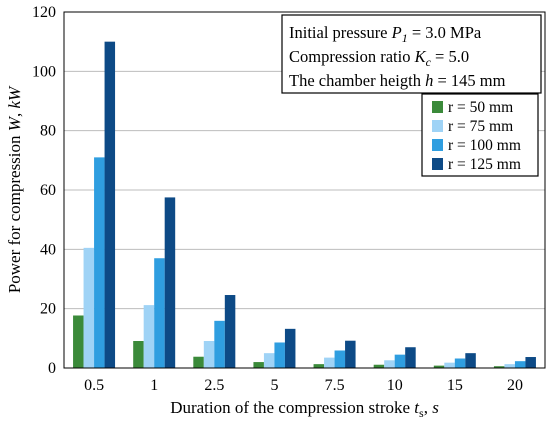  Describe the element at coordinates (48, 309) in the screenshot. I see `y-tick-label: 20` at that location.